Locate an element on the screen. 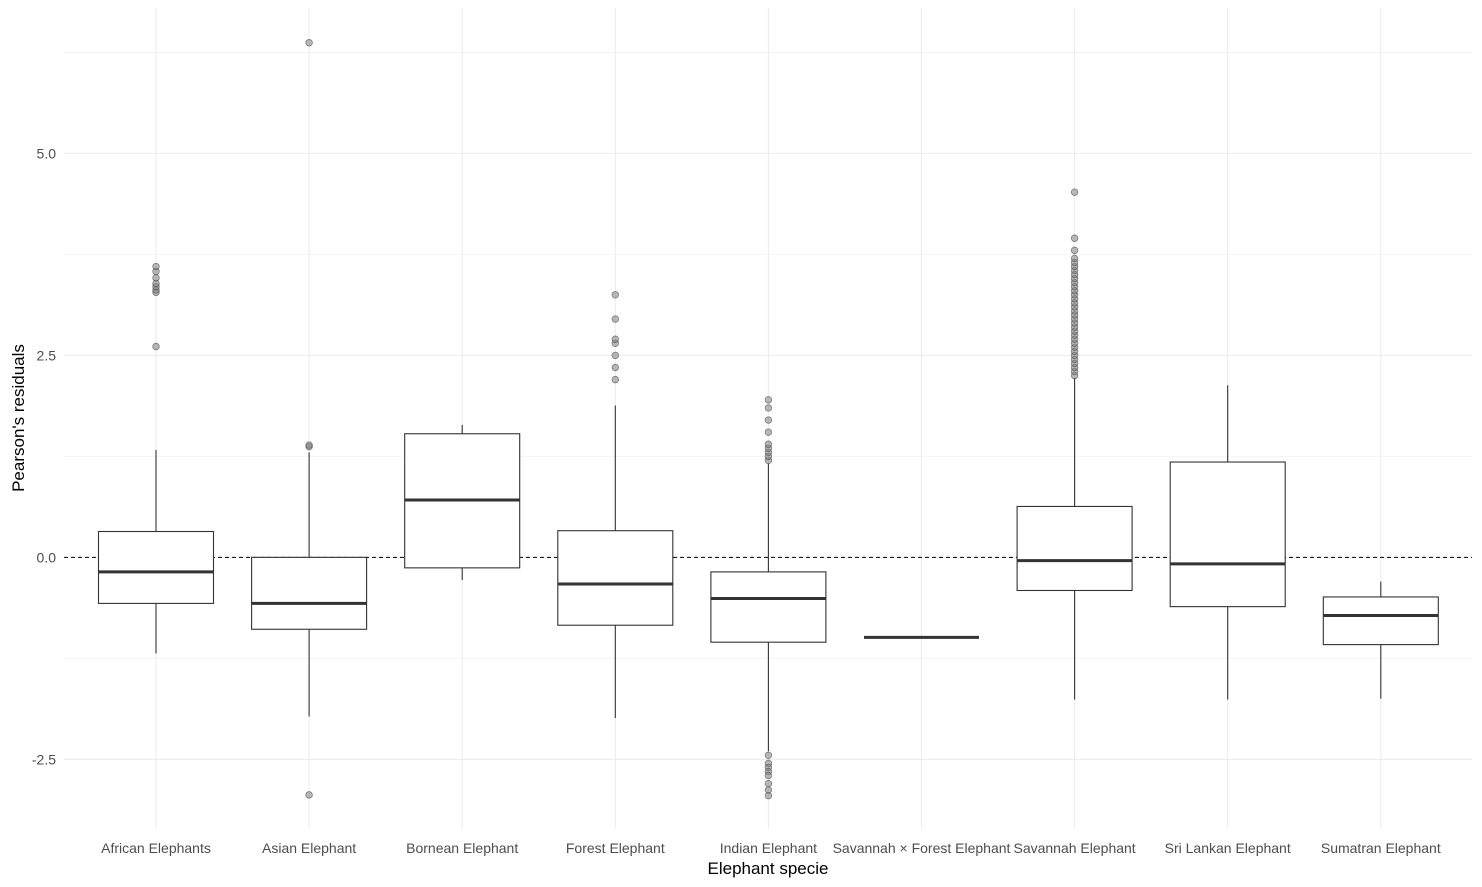  y-tick-label: 2.5 is located at coordinates (47, 355).